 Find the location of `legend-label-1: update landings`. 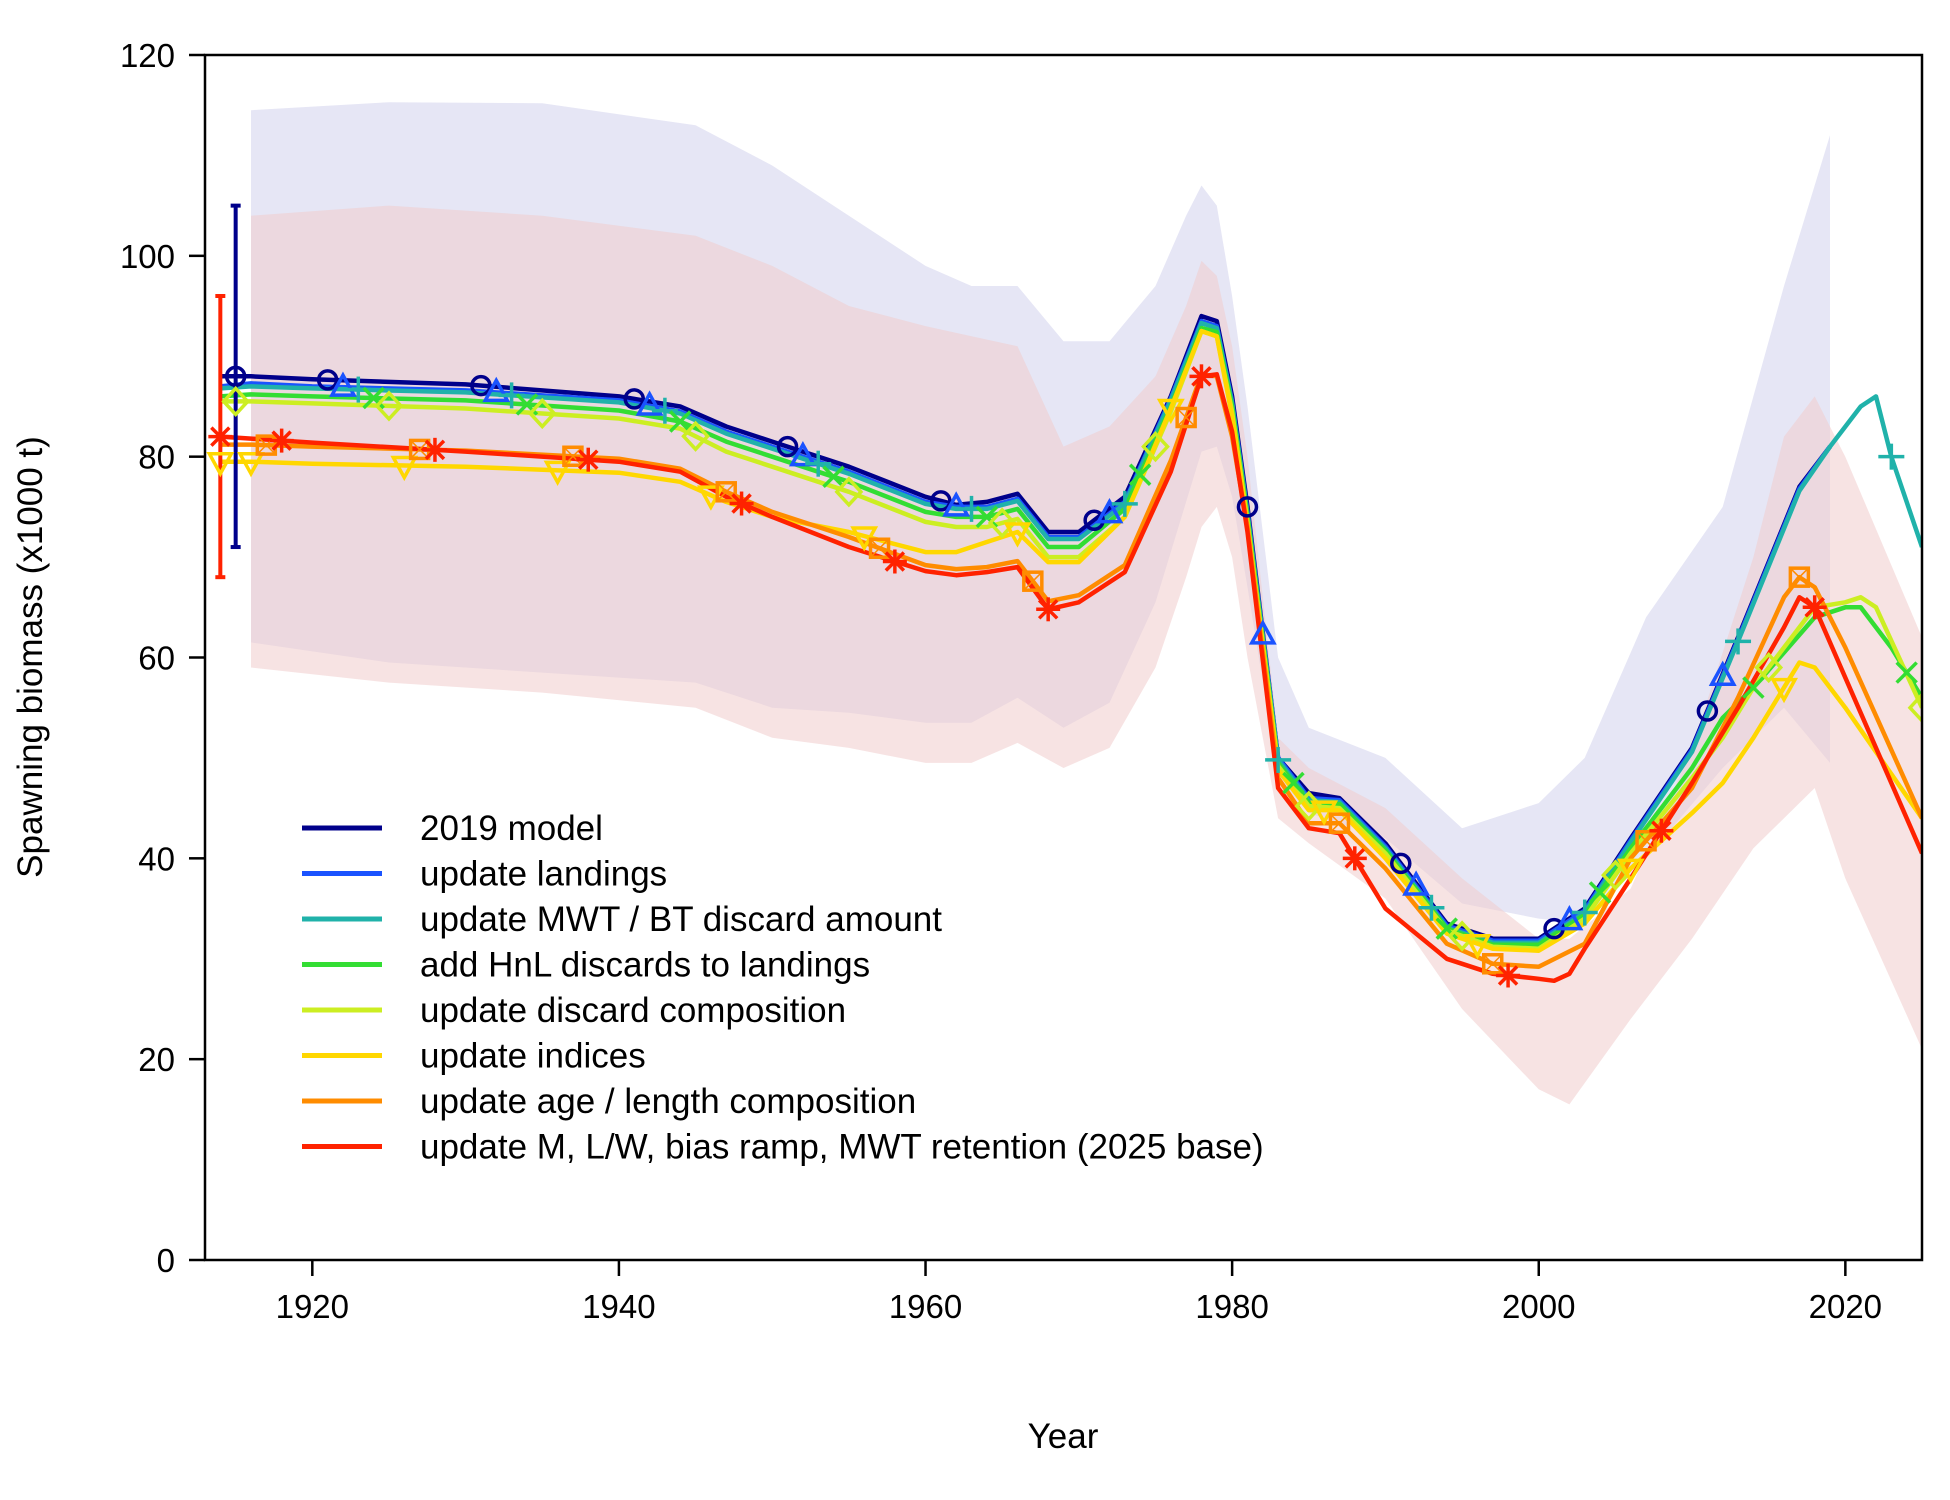

legend-label-1: update landings is located at coordinates (543, 874).